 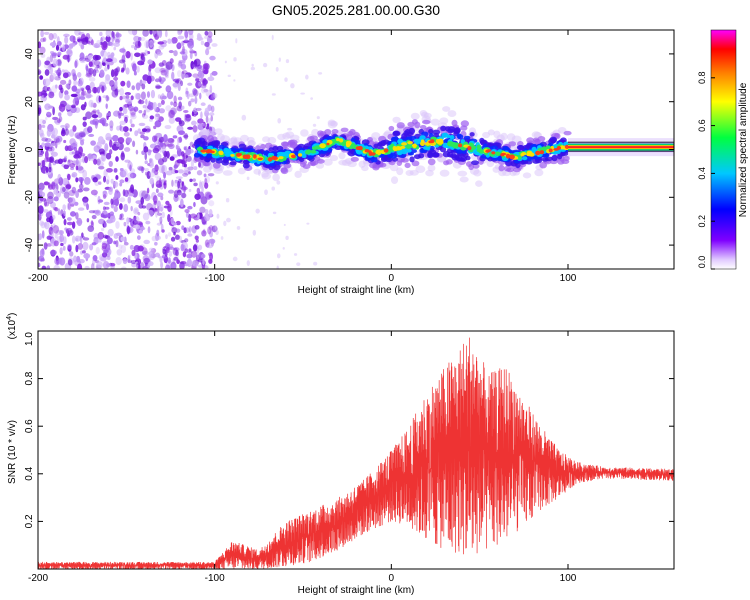 What do you see at coordinates (702, 221) in the screenshot?
I see `colorbar-tick-label: 0.2` at bounding box center [702, 221].